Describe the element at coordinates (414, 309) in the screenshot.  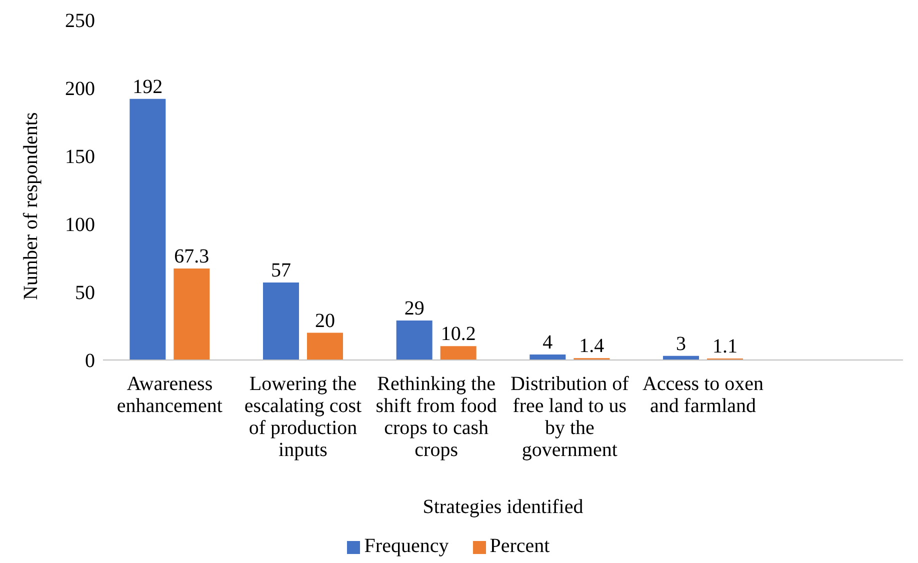
I see `data-label: 29` at that location.